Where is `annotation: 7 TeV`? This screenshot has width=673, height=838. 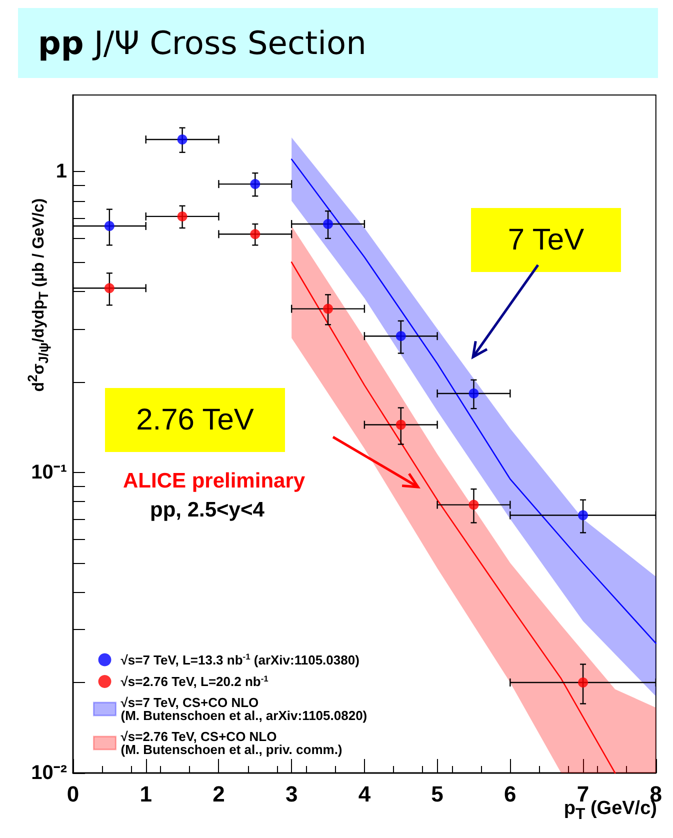 annotation: 7 TeV is located at coordinates (546, 240).